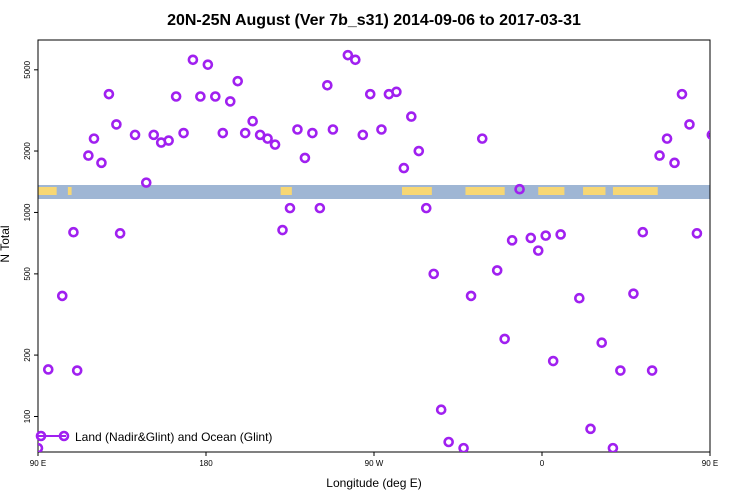 The image size is (750, 500). I want to click on legend: Land (Nadir&Glint) and Ocean (Glint), so click(153, 437).